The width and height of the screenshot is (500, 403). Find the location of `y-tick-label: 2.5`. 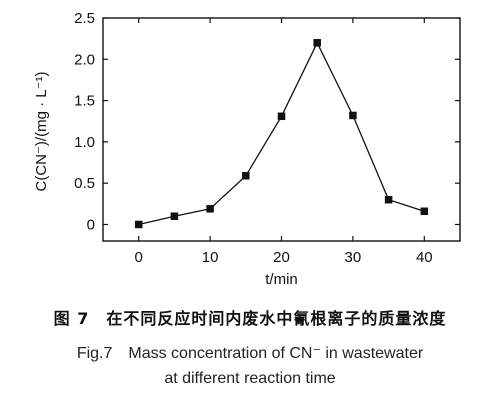

y-tick-label: 2.5 is located at coordinates (84, 18).